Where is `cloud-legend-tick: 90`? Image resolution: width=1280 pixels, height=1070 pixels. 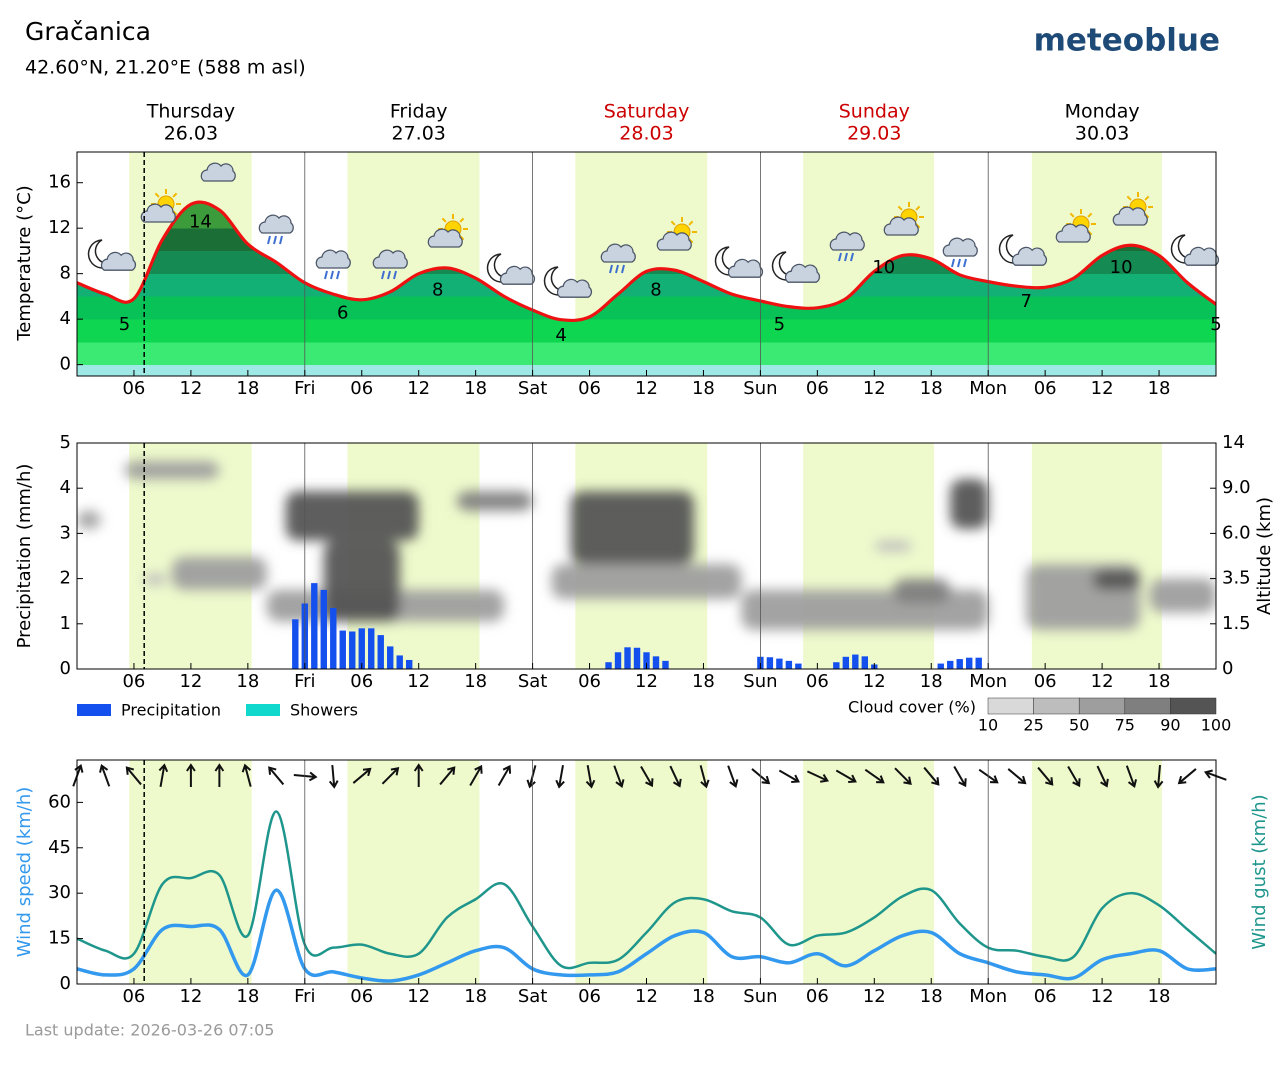 cloud-legend-tick: 90 is located at coordinates (1170, 725).